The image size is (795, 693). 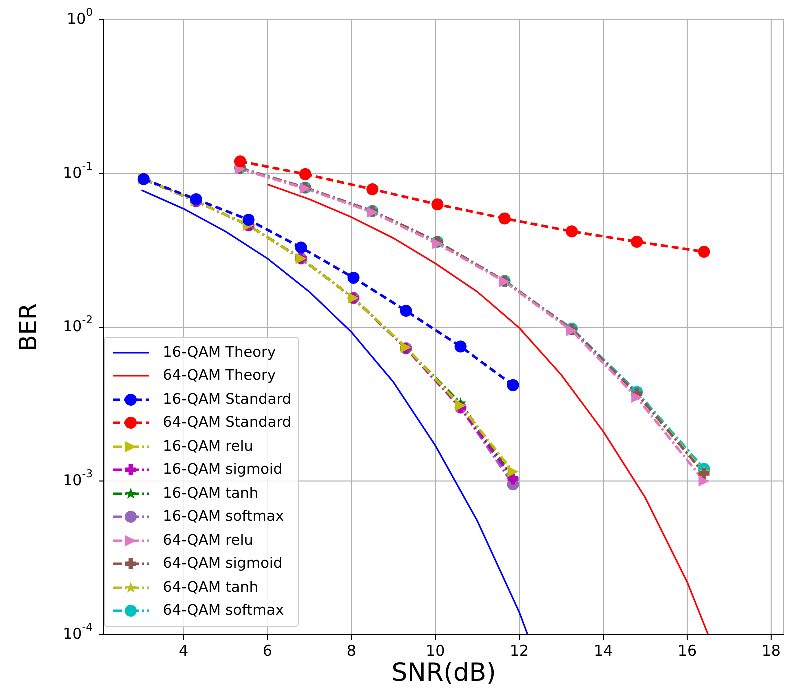 I want to click on x-tick-label: 4, so click(x=183, y=651).